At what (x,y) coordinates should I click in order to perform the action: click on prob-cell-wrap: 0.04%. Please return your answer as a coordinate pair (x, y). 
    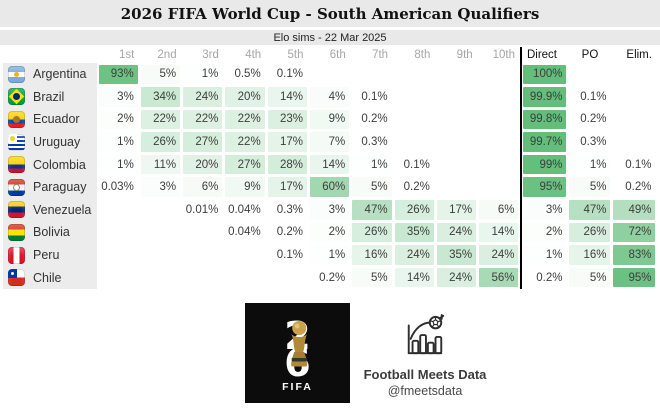
    Looking at the image, I should click on (245, 210).